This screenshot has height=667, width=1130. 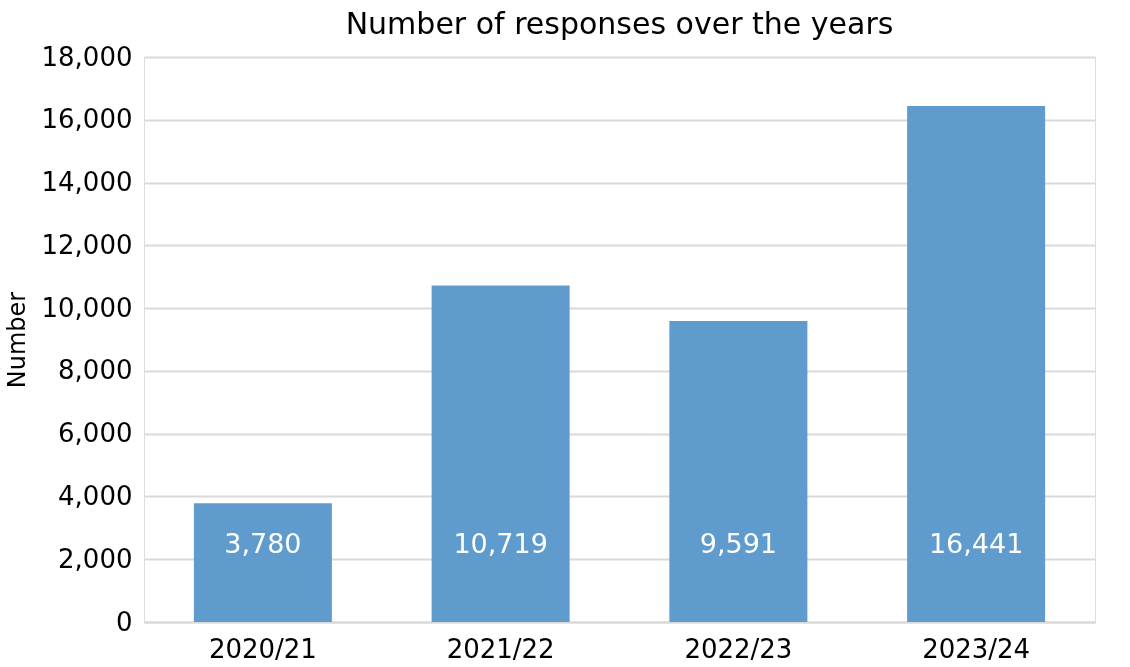 What do you see at coordinates (95, 370) in the screenshot?
I see `y-tick-label: 8,000` at bounding box center [95, 370].